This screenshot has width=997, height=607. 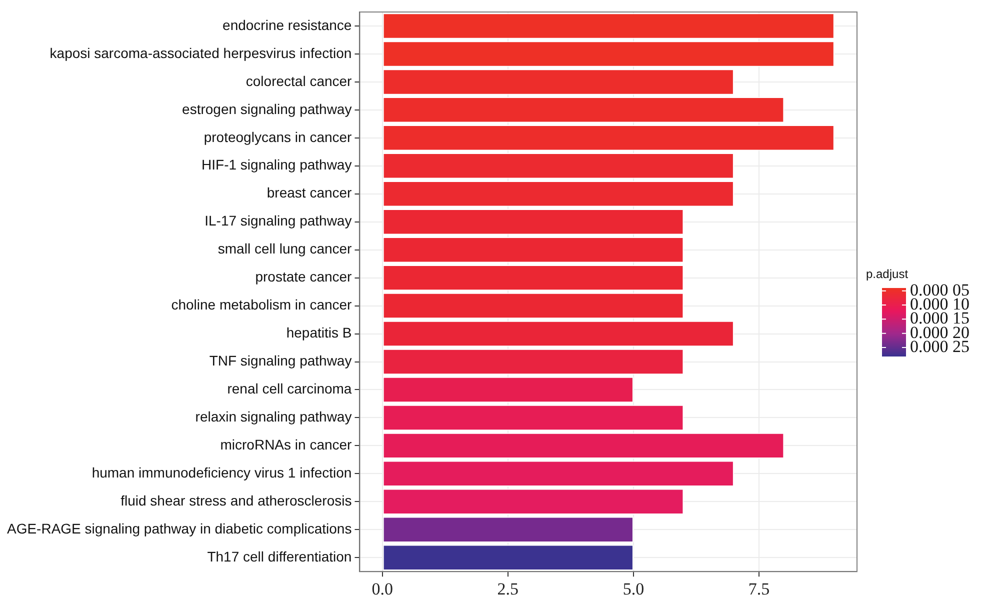 I want to click on x-tick-label: 7.5, so click(x=759, y=588).